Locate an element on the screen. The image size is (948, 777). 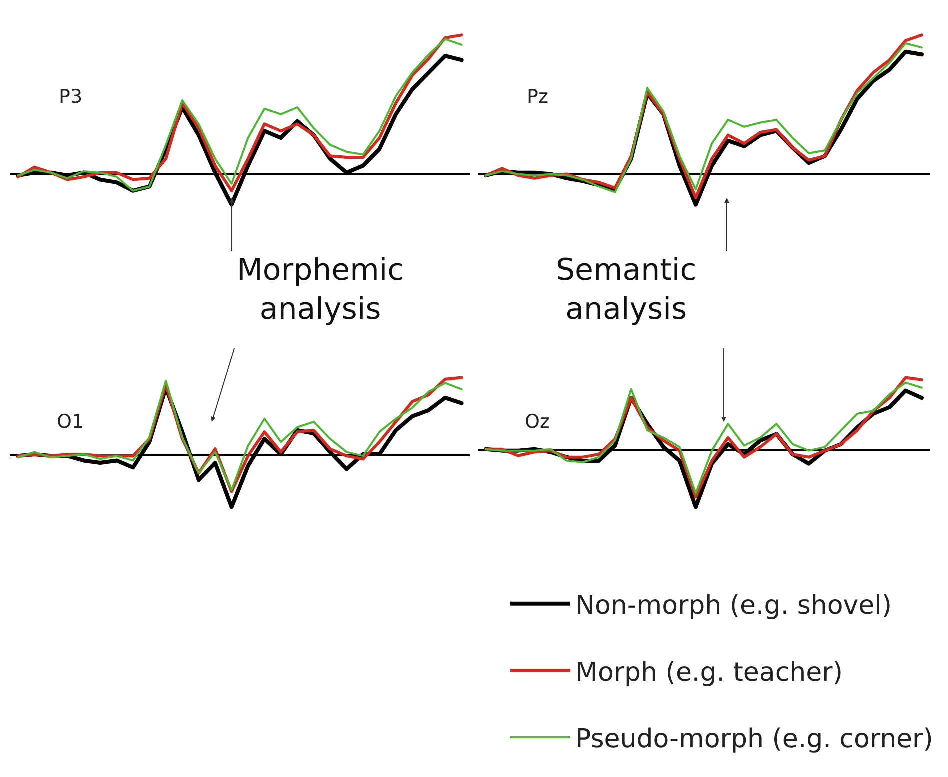
legend-label: Pseudo-morph (e.g. corner) is located at coordinates (755, 739).